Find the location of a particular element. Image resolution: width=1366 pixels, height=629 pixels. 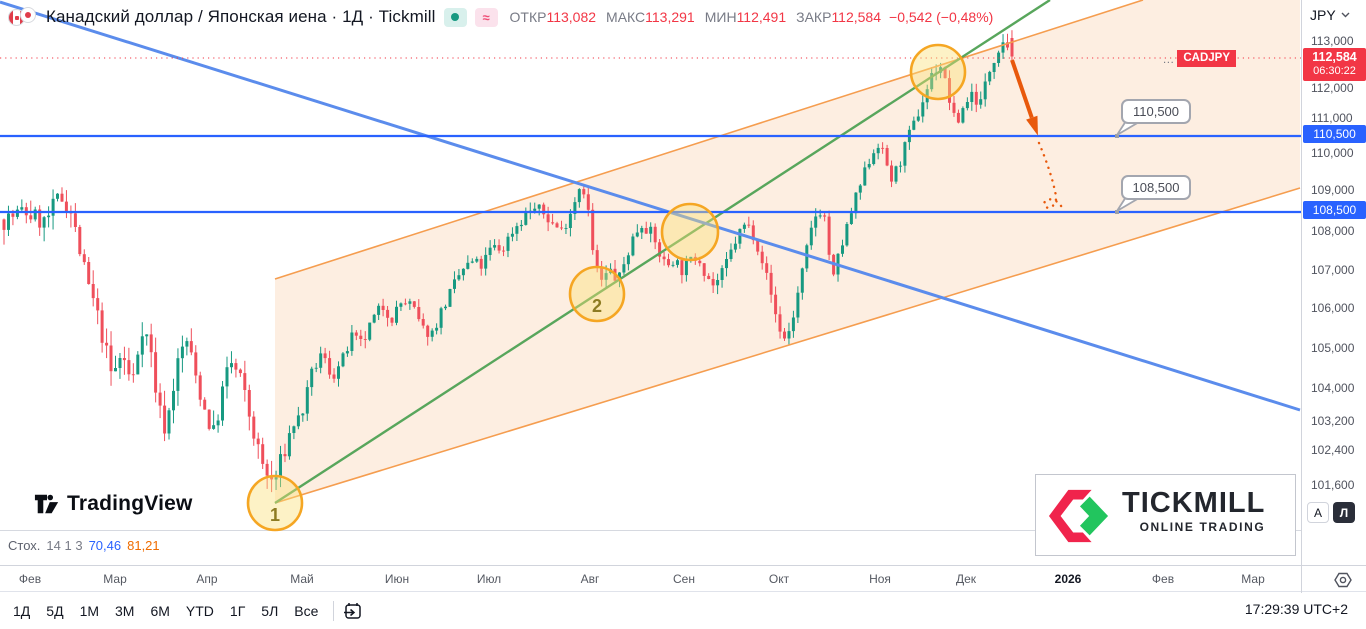

range-button-ytd: YTD is located at coordinates (199, 611).